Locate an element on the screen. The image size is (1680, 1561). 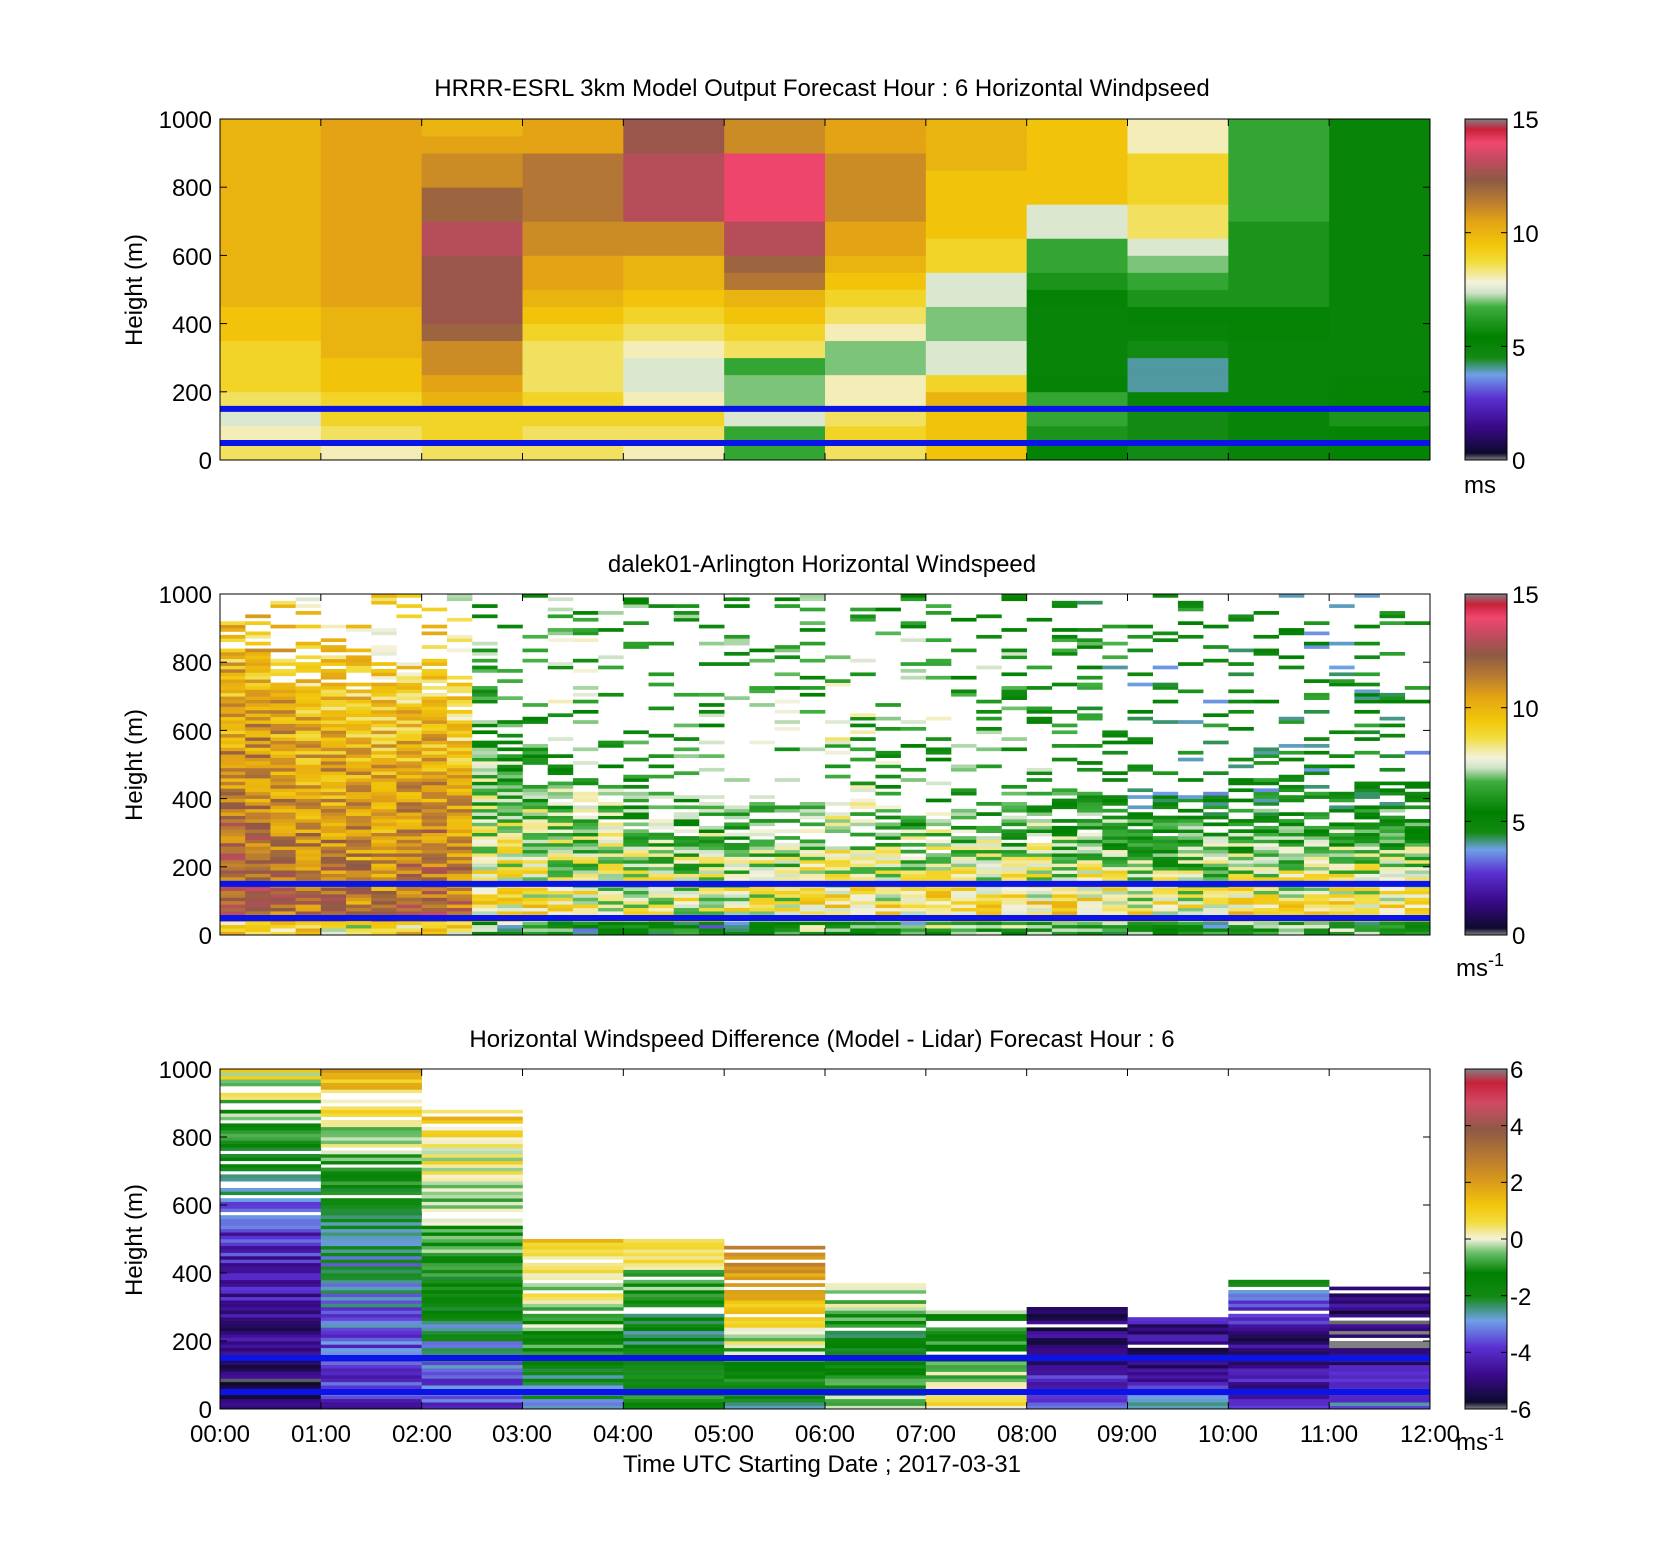
difference-colorbar-tick-neg4: -4 is located at coordinates (1520, 1353).